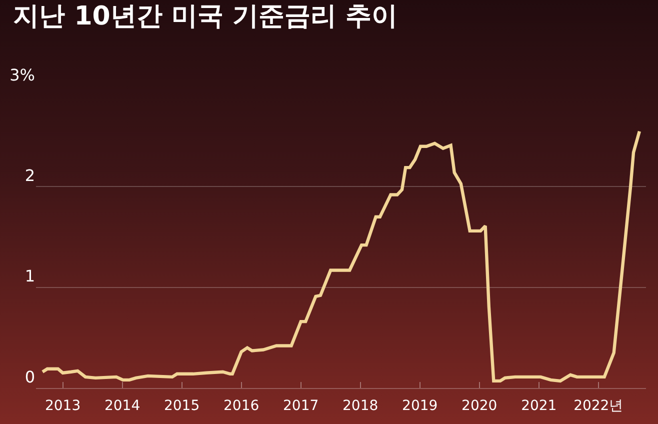 The height and width of the screenshot is (424, 658). Describe the element at coordinates (29, 376) in the screenshot. I see `y-tick-label: 0` at that location.